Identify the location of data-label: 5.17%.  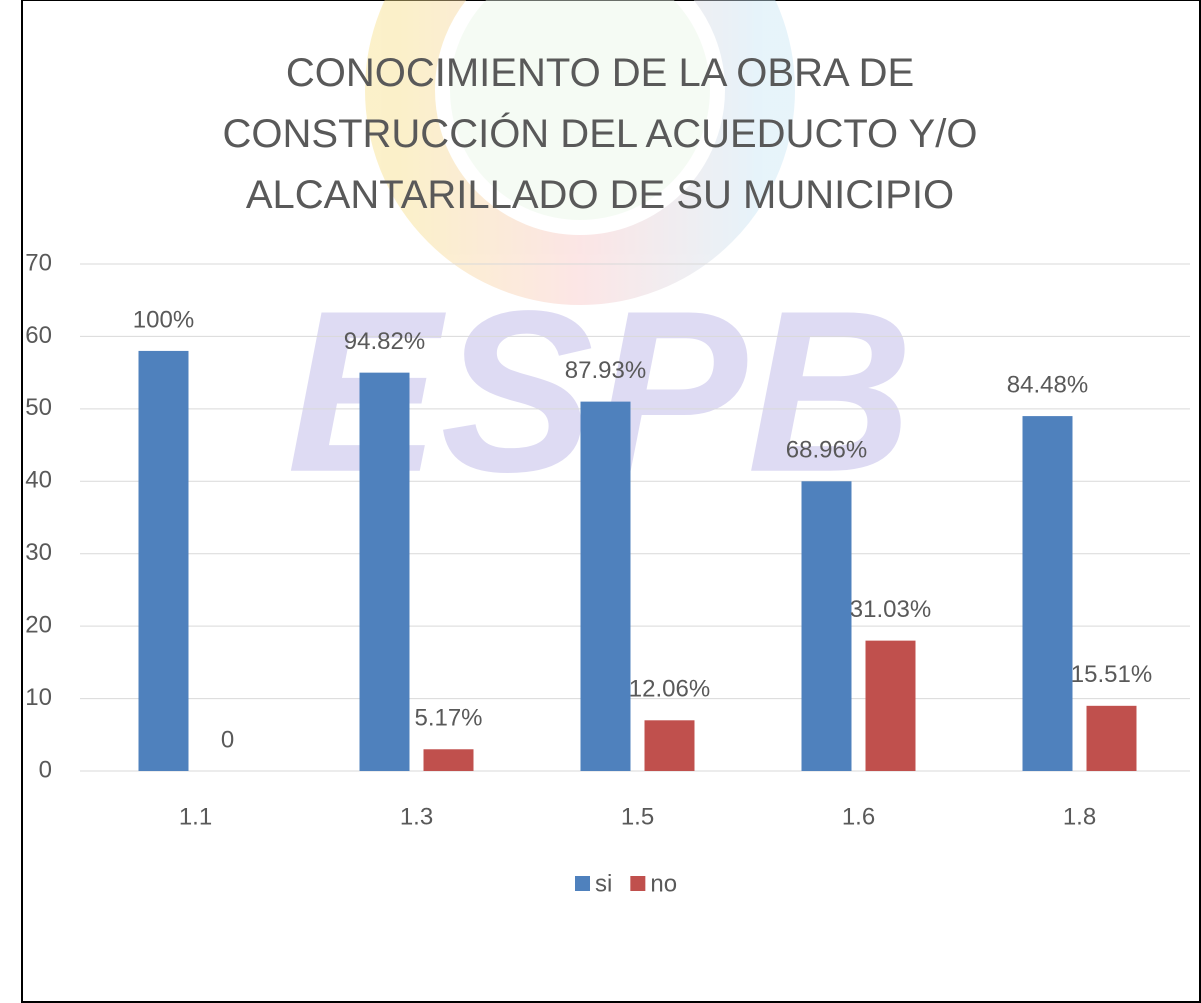
(448, 718).